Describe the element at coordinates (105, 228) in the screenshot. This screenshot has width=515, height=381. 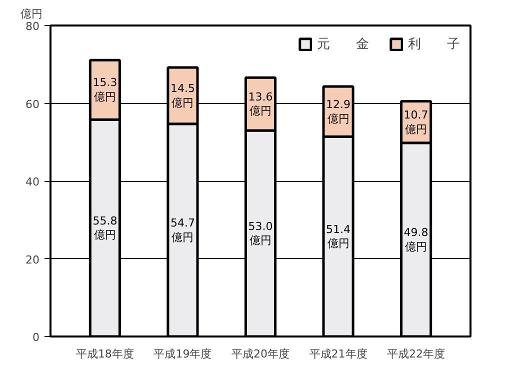
I see `data-label: 55.8 億円` at that location.